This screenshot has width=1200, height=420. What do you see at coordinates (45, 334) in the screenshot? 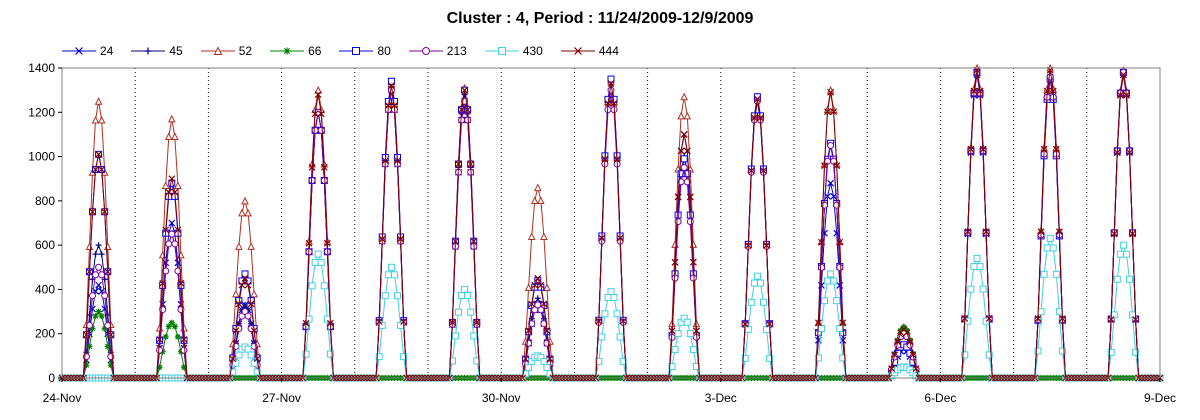
I see `y-tick-label: 200` at bounding box center [45, 334].